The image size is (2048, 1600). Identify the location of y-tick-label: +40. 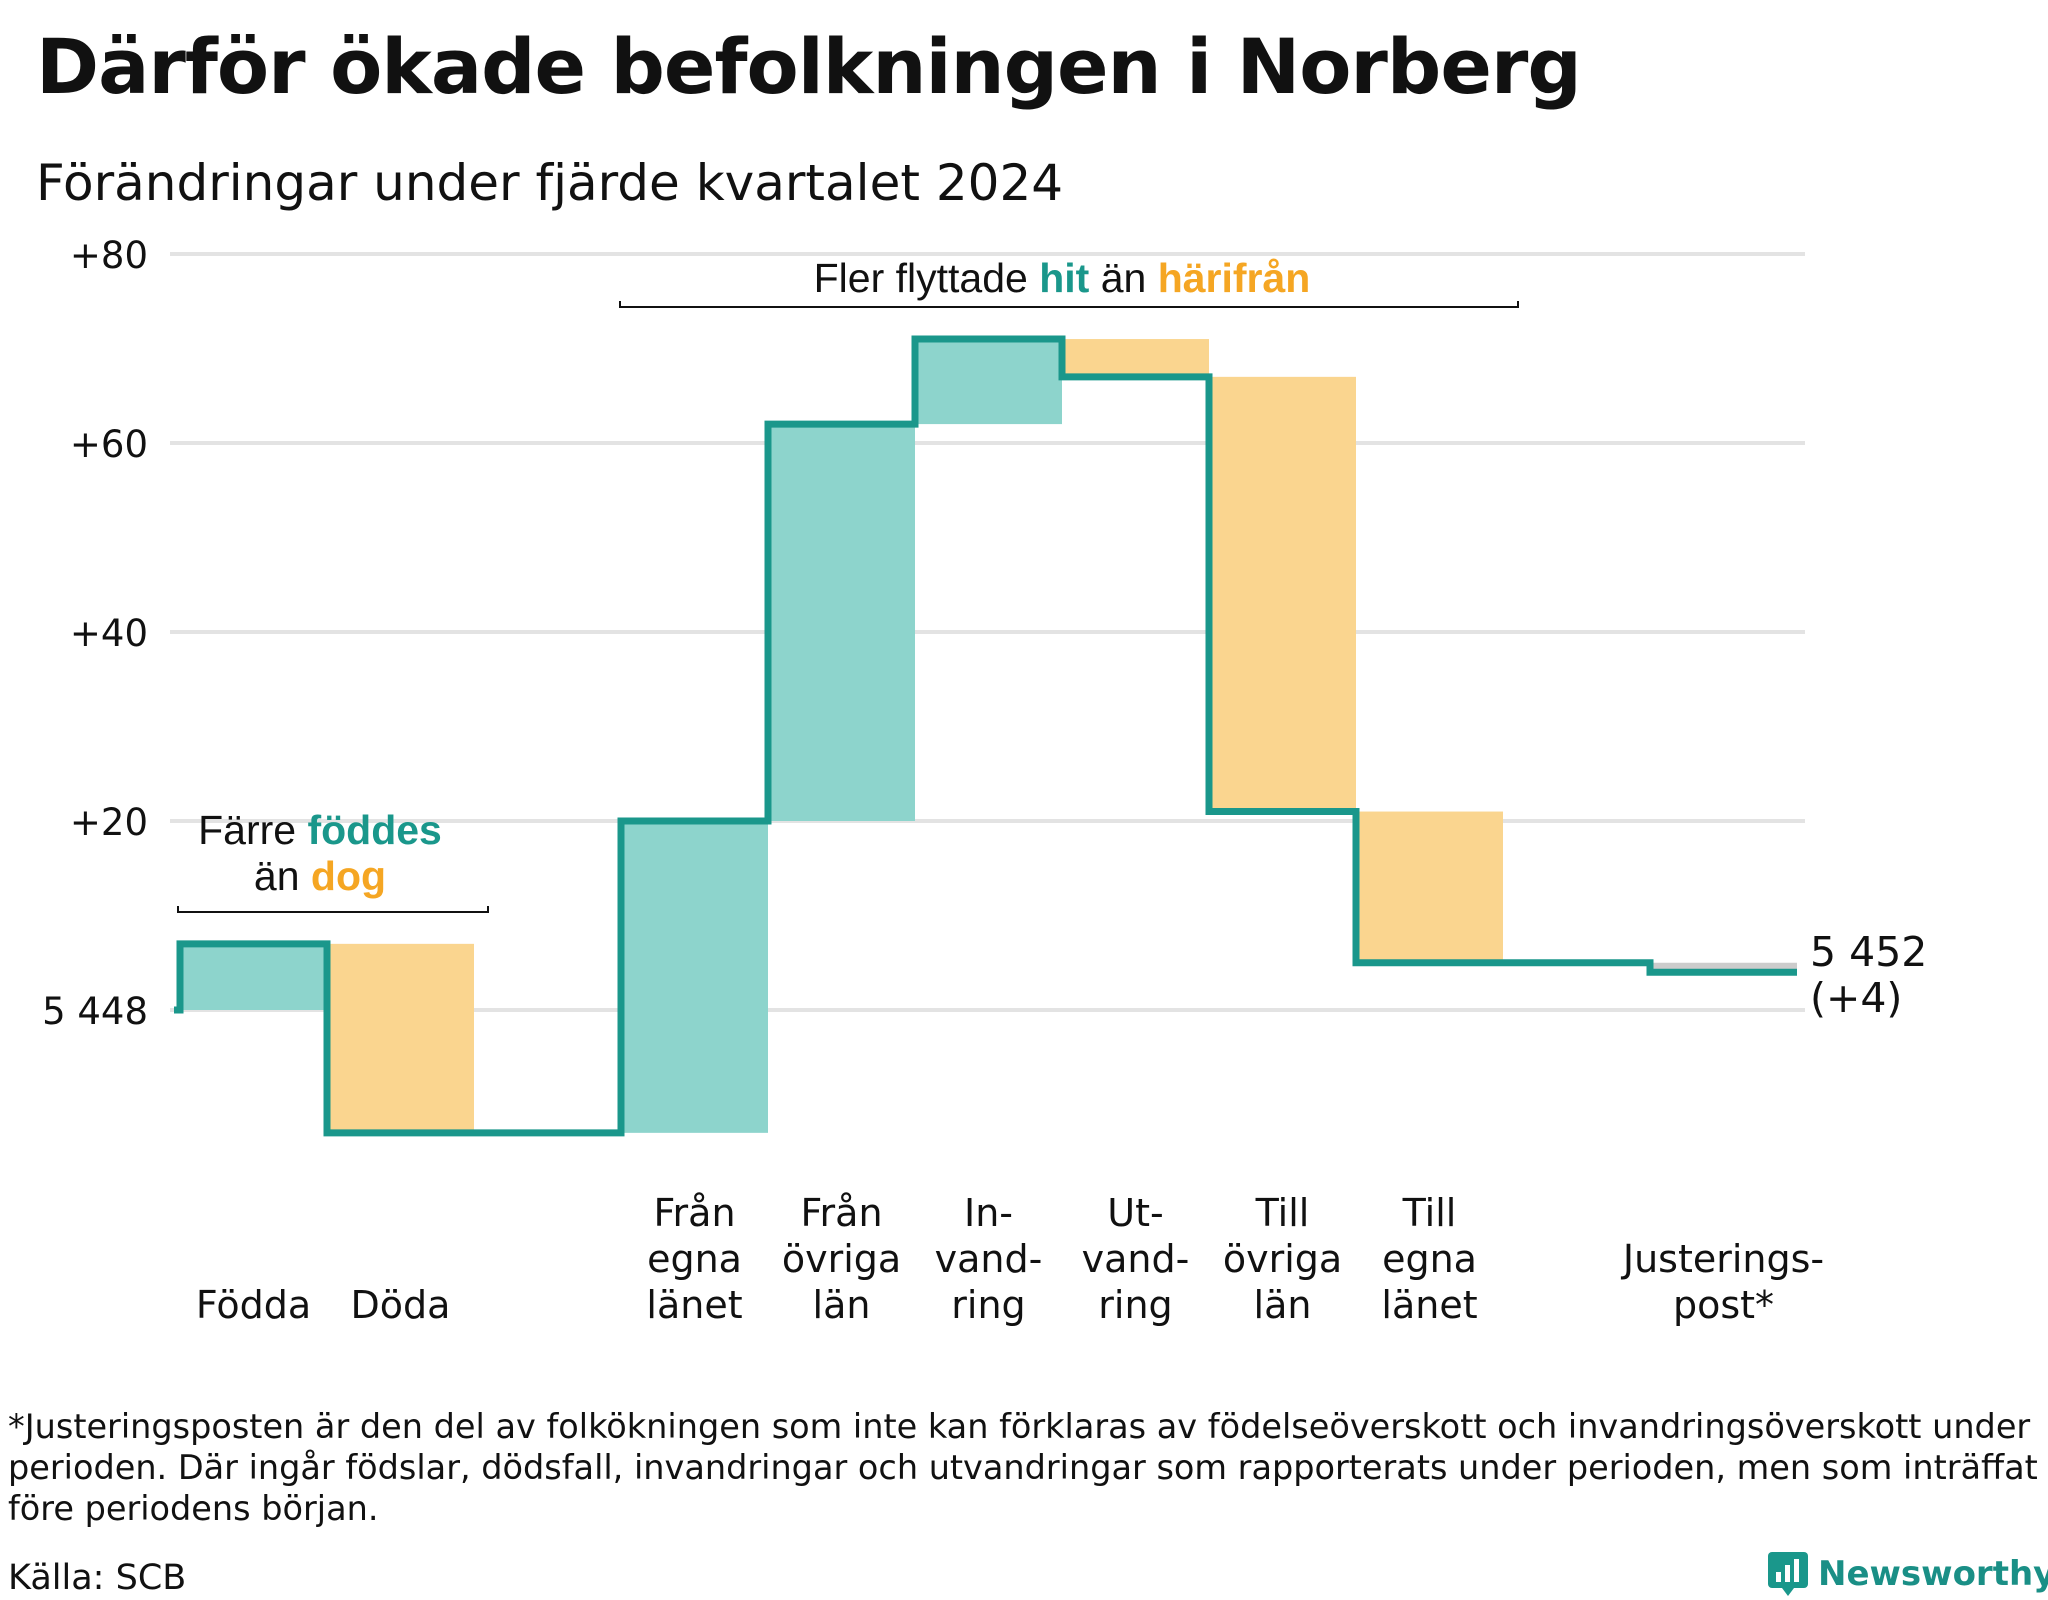
(109, 633).